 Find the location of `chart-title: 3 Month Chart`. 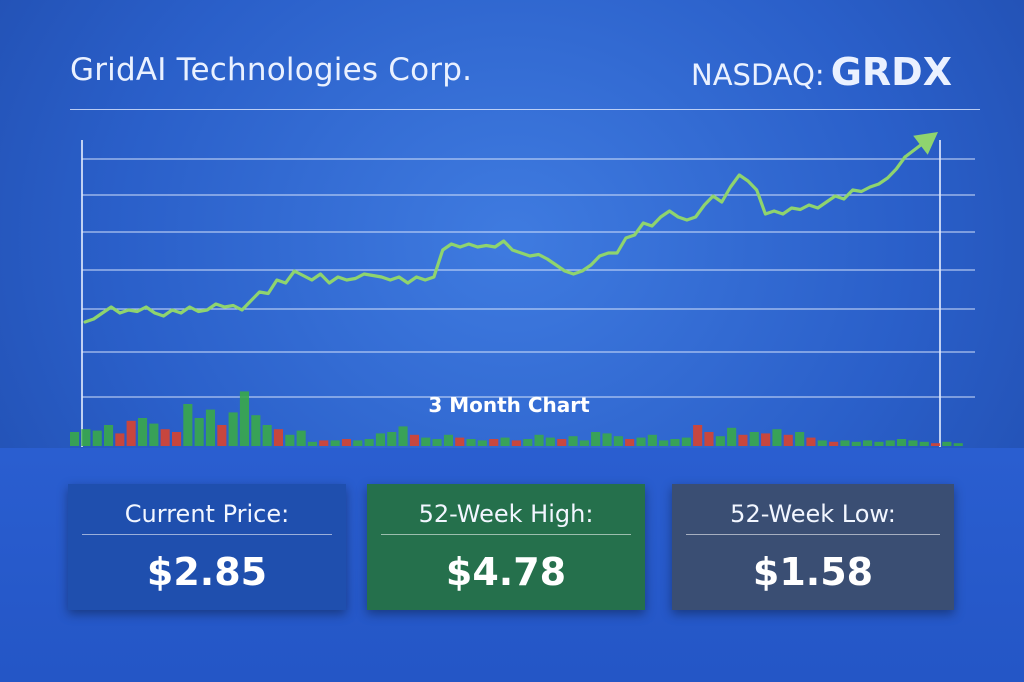

chart-title: 3 Month Chart is located at coordinates (509, 405).